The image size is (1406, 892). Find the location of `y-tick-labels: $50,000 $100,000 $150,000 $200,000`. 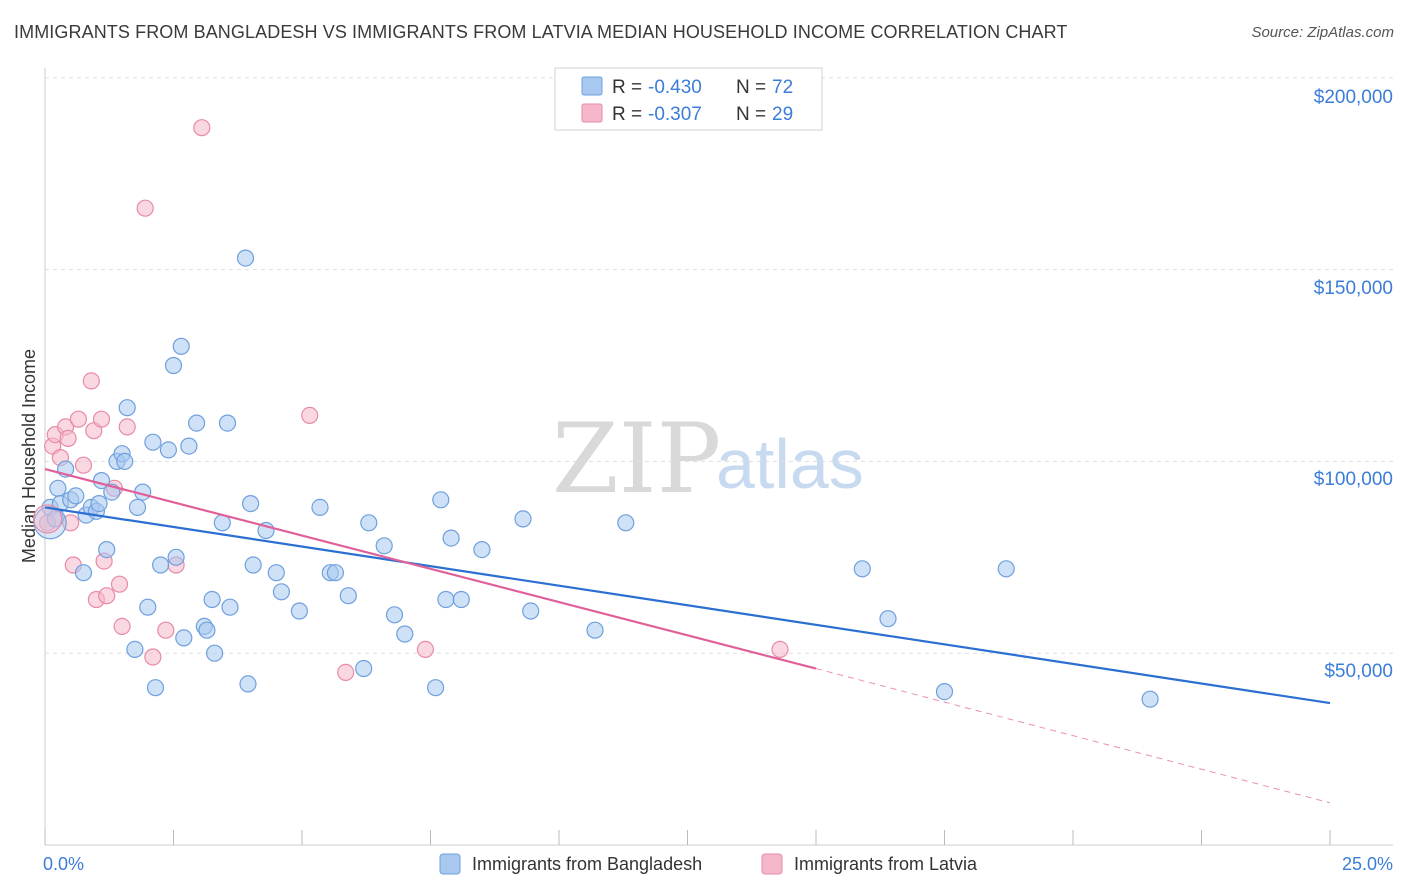

y-tick-labels: $50,000 $100,000 $150,000 $200,000 is located at coordinates (1353, 384).